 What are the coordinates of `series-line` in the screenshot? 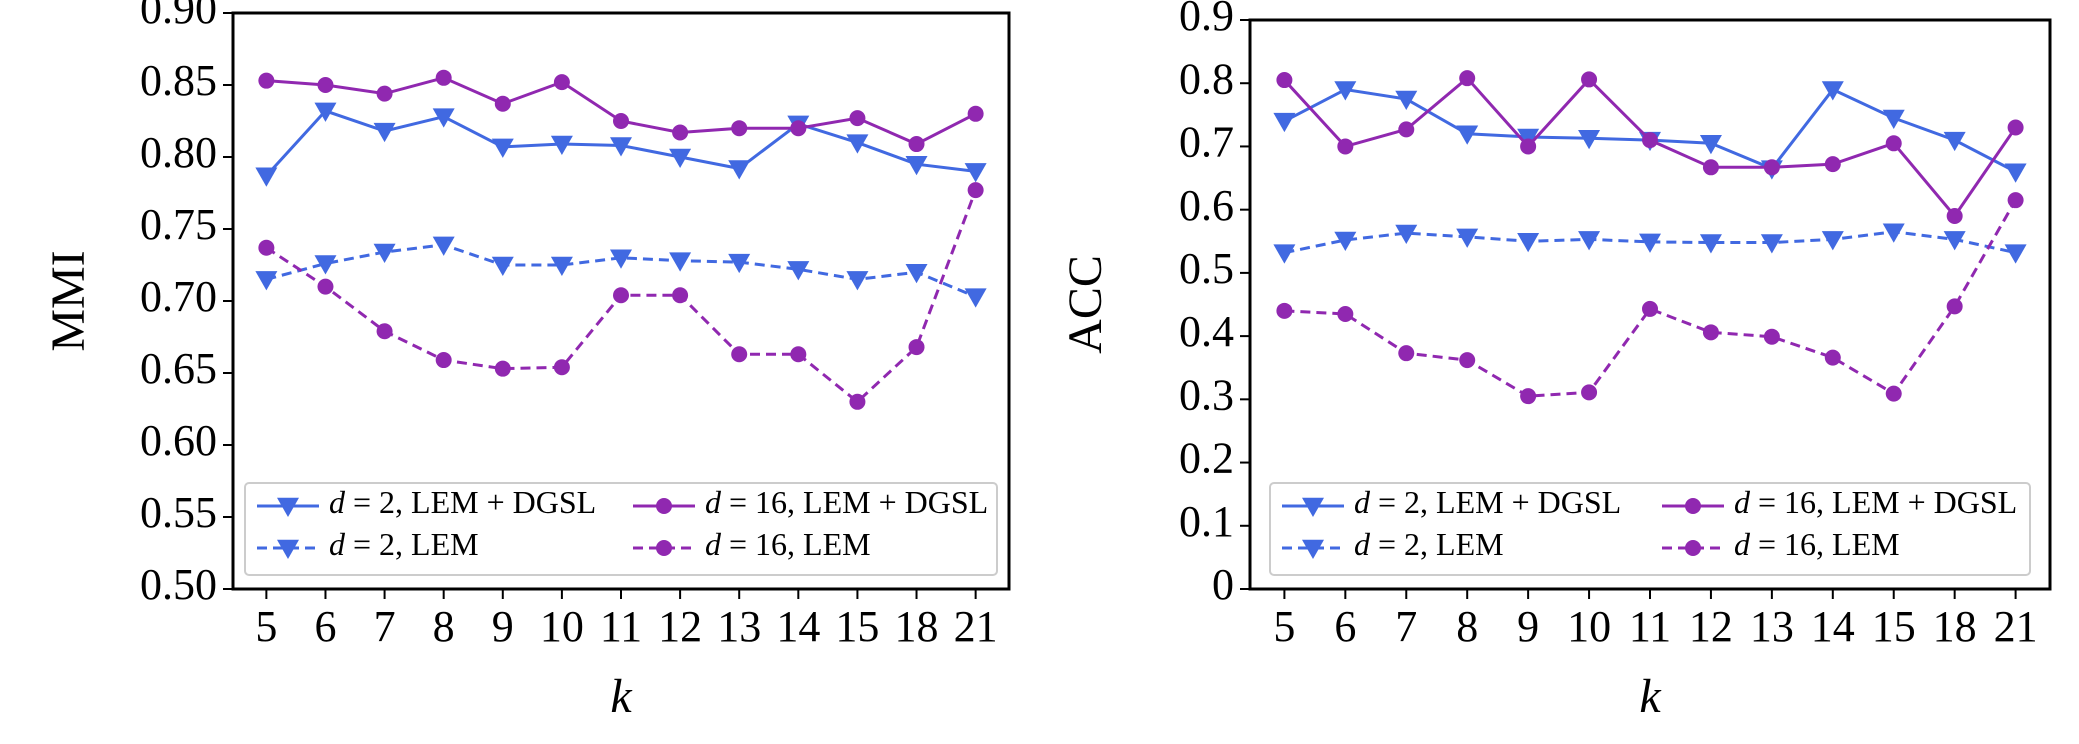 It's located at (621, 111).